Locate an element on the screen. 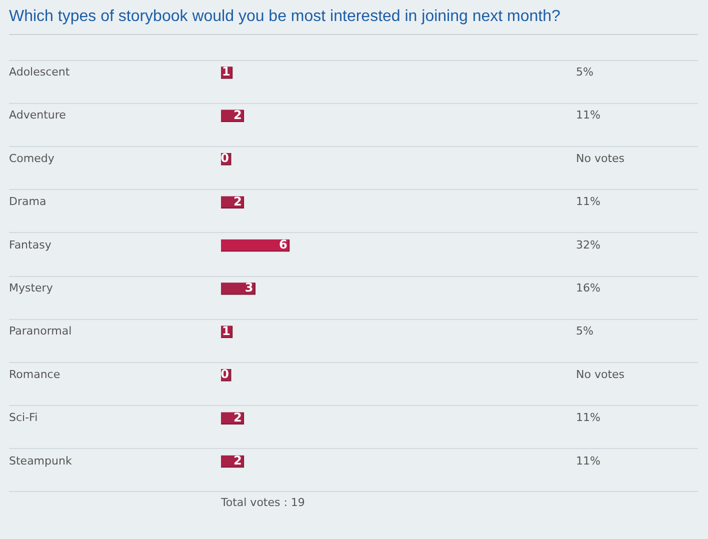  y-tick-label: Comedy is located at coordinates (32, 158).